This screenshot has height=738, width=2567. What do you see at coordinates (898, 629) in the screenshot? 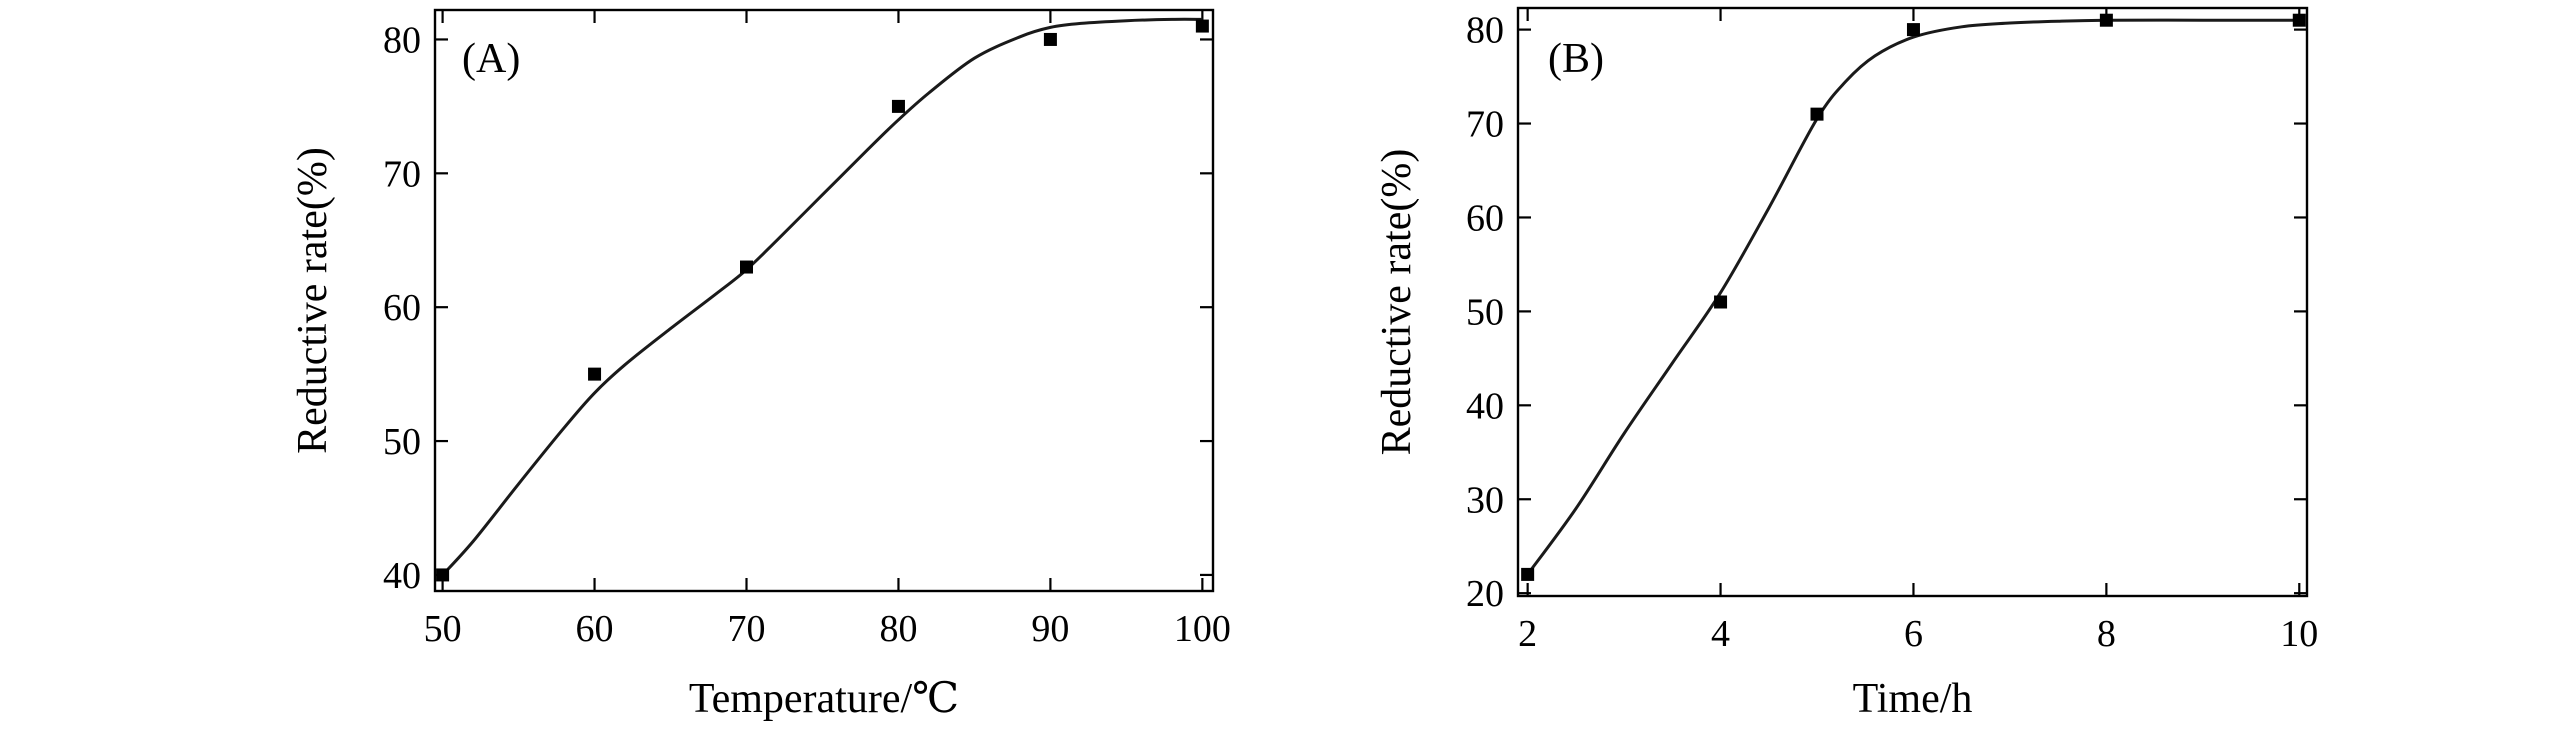
I see `panel-a-x-tick-label: 80` at bounding box center [898, 629].